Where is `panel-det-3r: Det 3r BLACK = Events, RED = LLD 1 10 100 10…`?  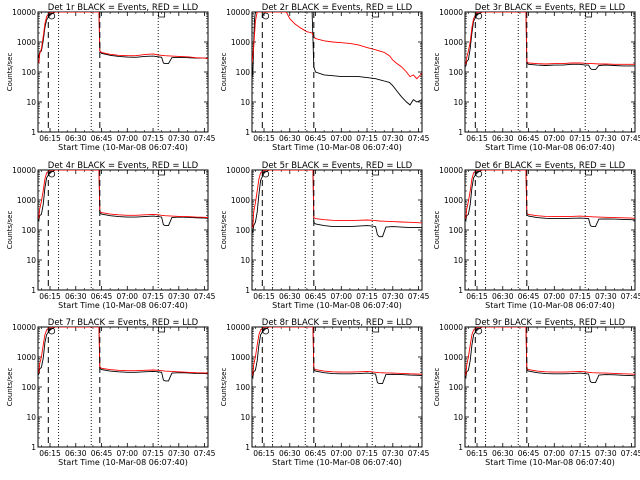
panel-det-3r: Det 3r BLACK = Events, RED = LLD 1 10 100 10… is located at coordinates (536, 77).